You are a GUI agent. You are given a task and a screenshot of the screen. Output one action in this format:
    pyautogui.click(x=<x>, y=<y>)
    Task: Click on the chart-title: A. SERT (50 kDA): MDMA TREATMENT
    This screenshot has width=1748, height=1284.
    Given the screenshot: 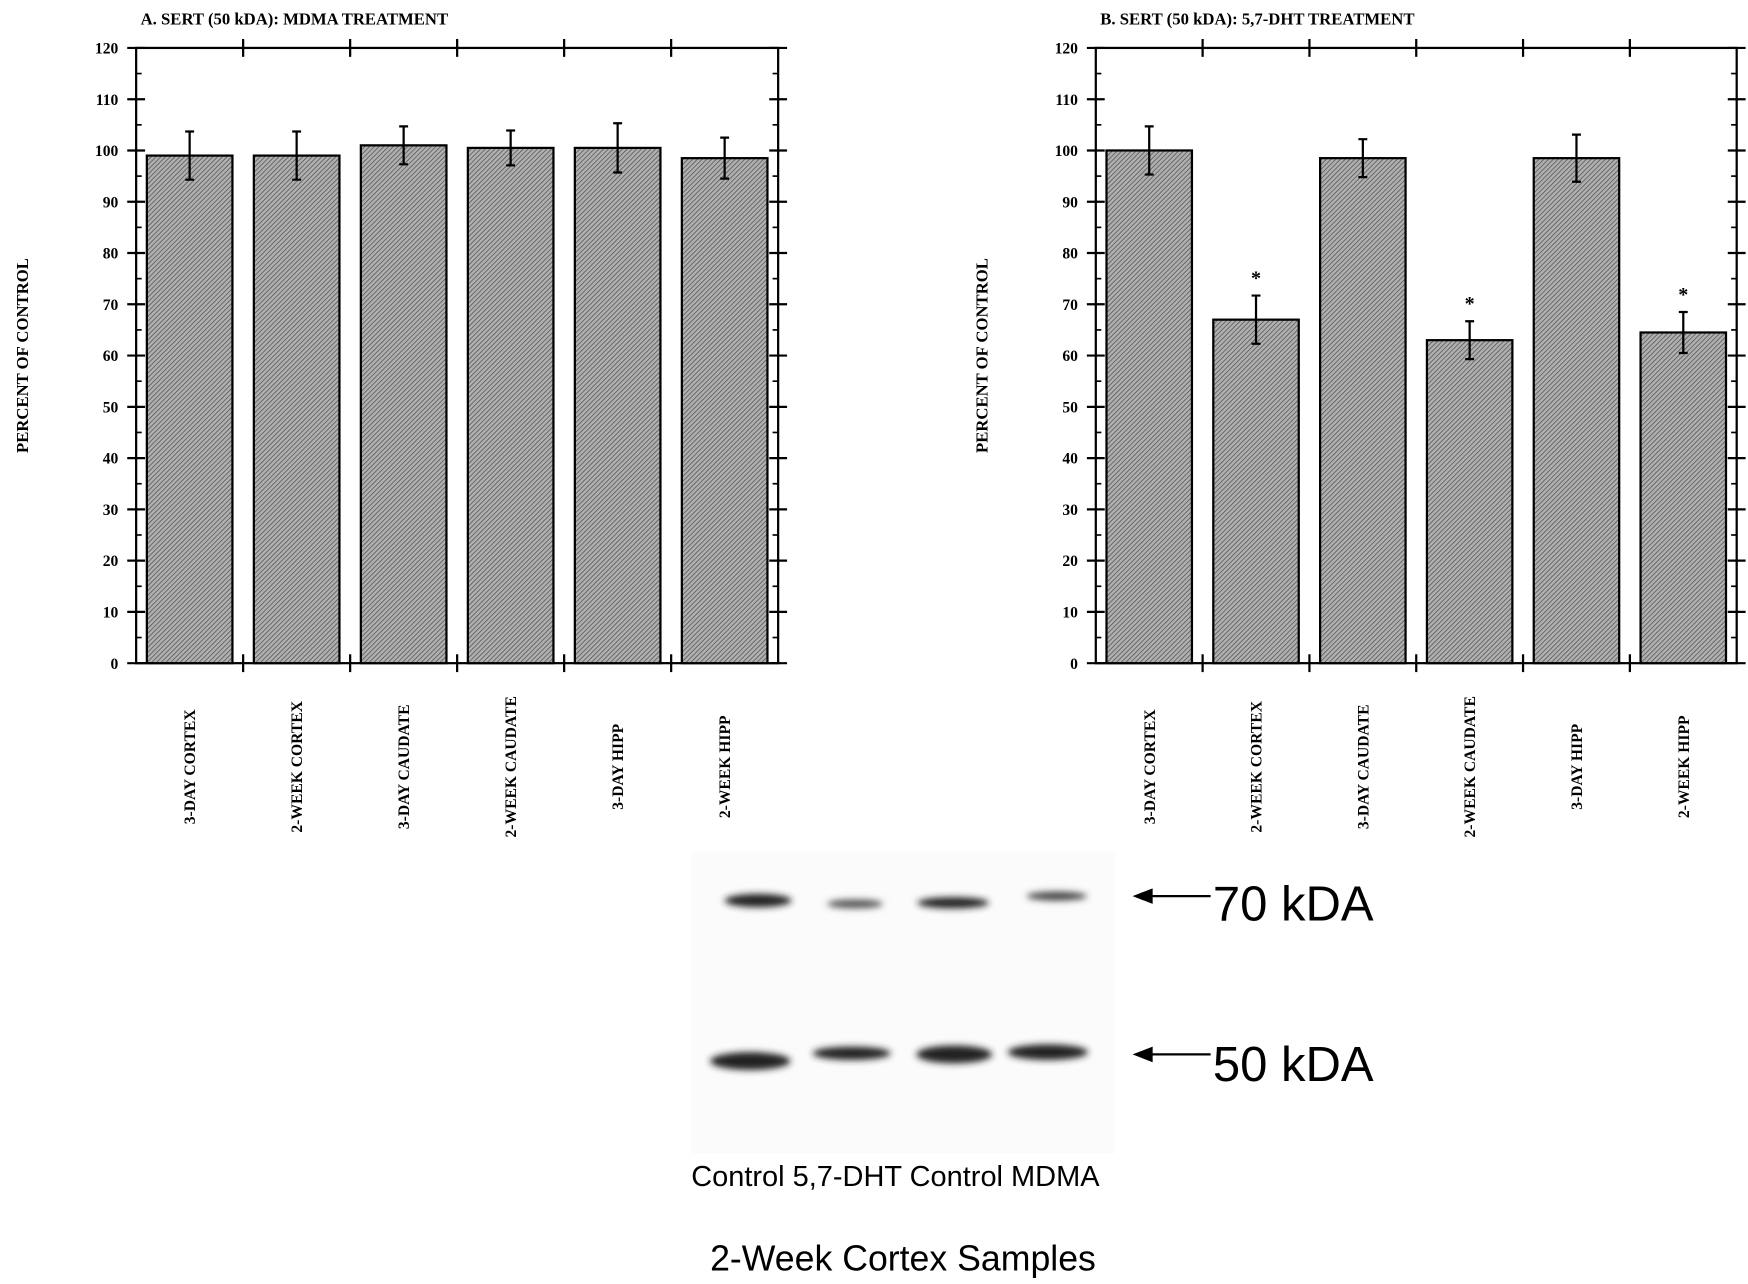 What is the action you would take?
    pyautogui.click(x=295, y=19)
    